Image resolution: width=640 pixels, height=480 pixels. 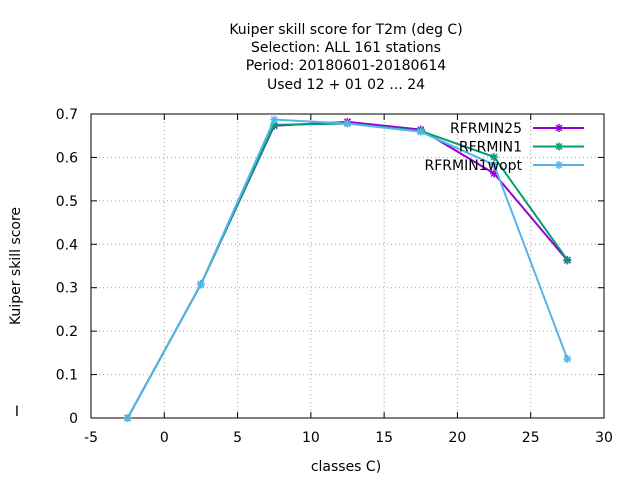 What do you see at coordinates (67, 289) in the screenshot?
I see `y-tick-label: 0.3` at bounding box center [67, 289].